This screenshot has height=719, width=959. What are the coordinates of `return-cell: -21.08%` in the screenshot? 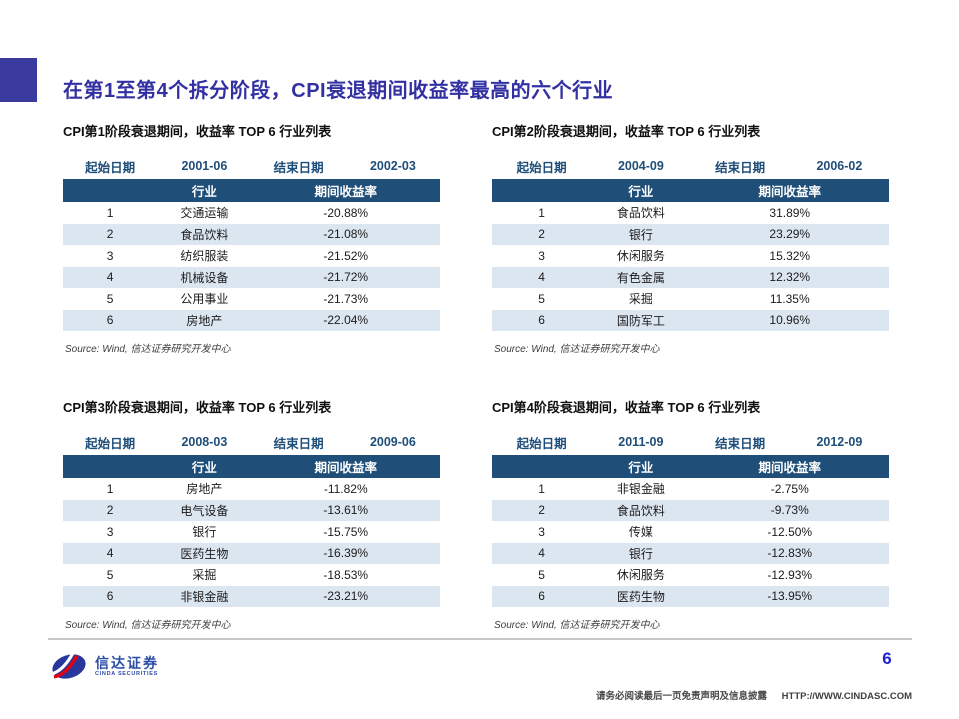 It's located at (346, 234).